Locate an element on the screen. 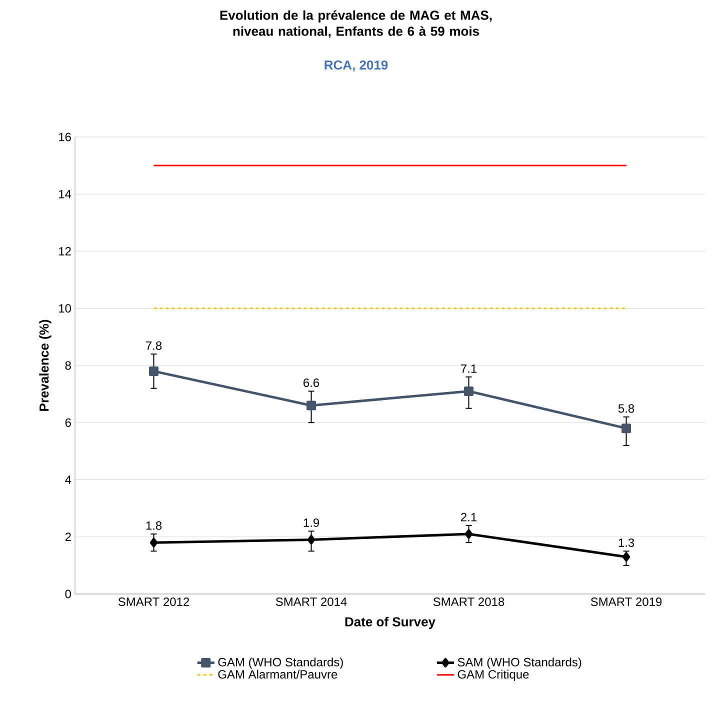 The height and width of the screenshot is (714, 720). data-label: 6.6 is located at coordinates (312, 382).